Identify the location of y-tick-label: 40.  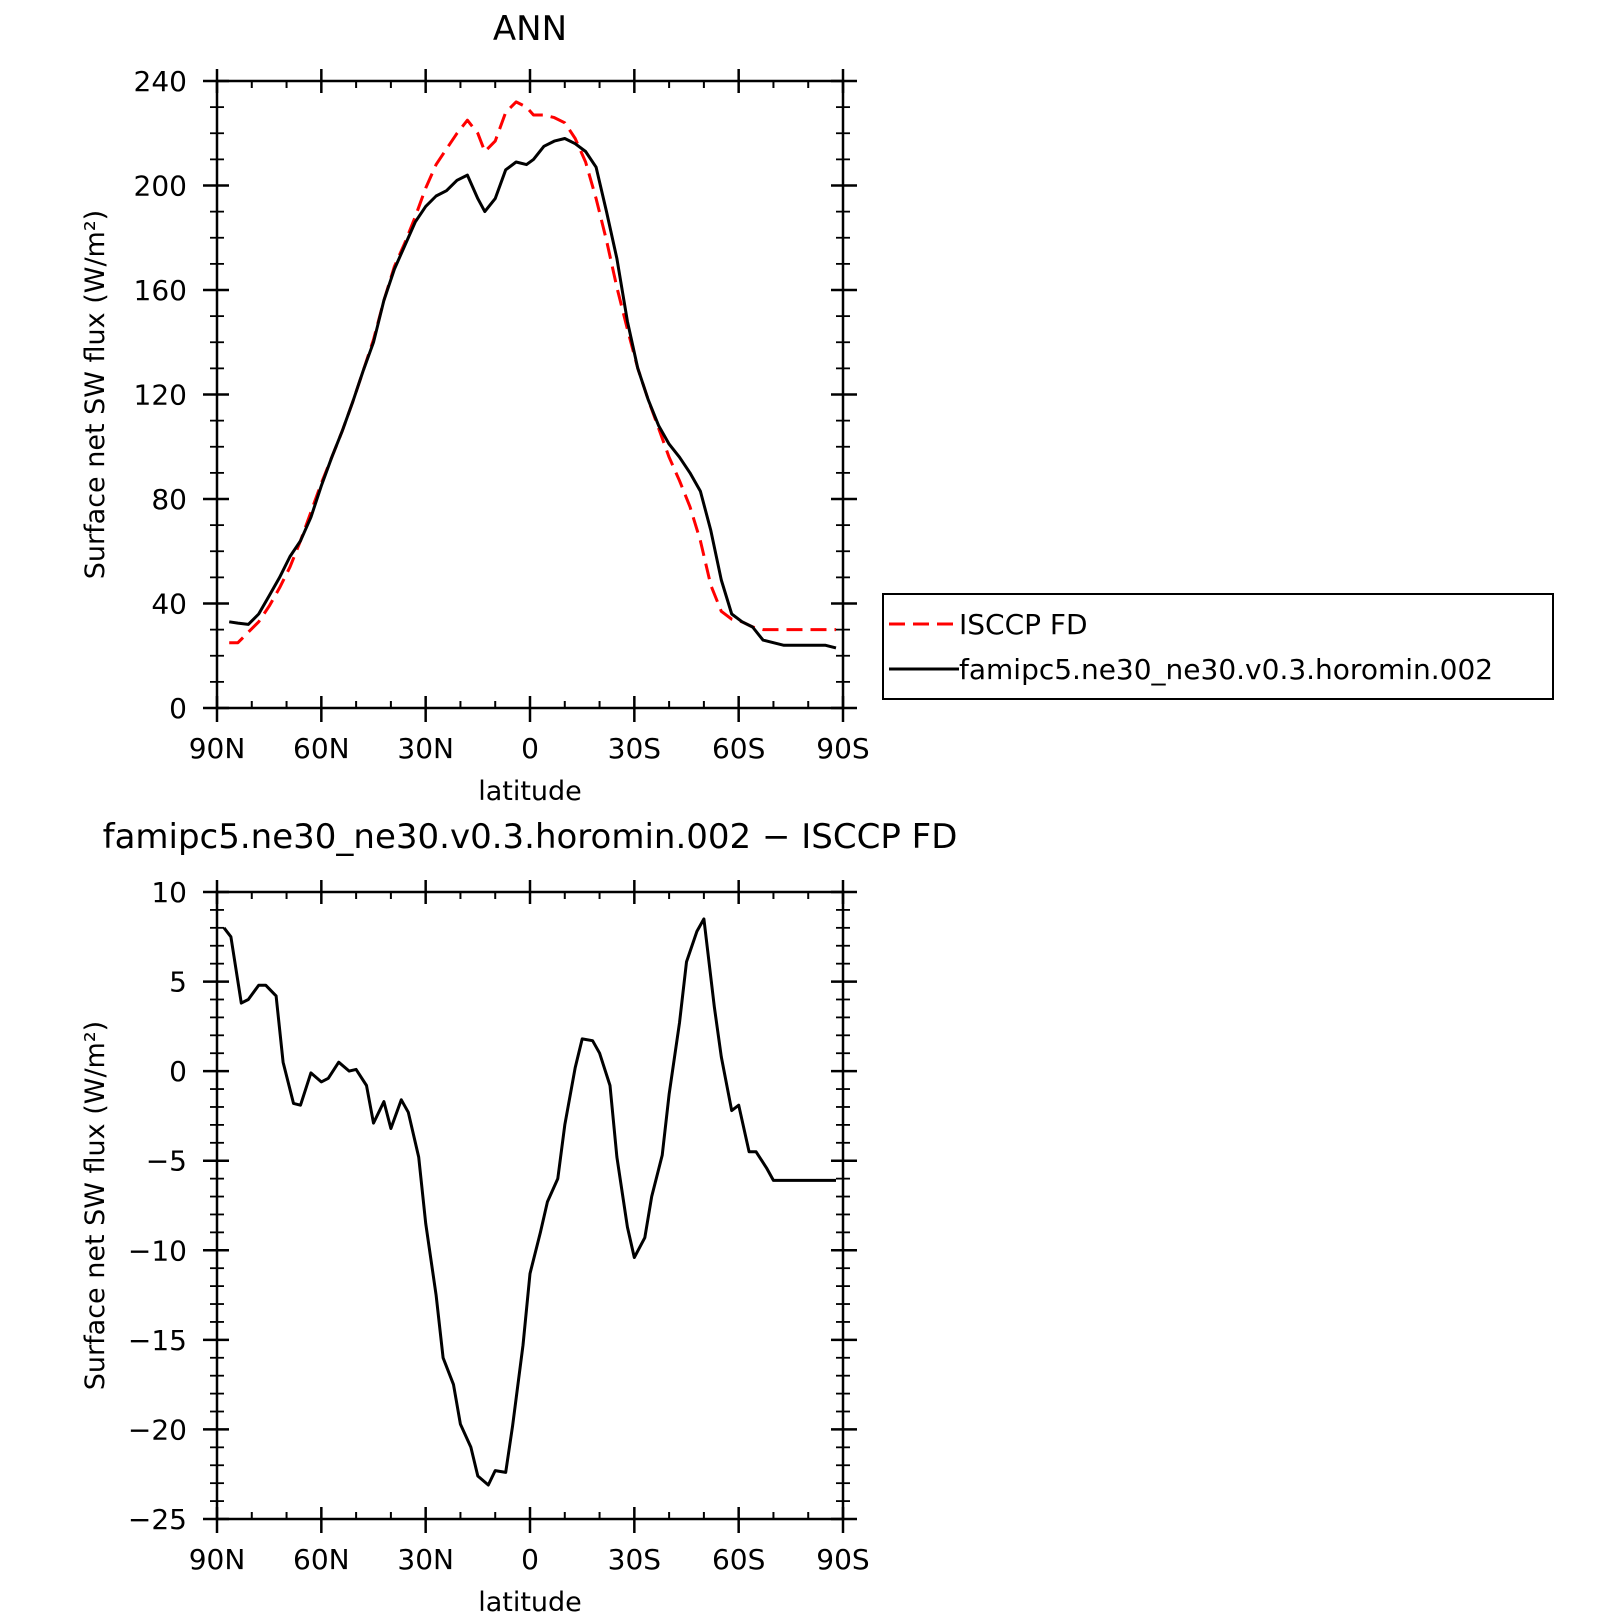
(169, 604).